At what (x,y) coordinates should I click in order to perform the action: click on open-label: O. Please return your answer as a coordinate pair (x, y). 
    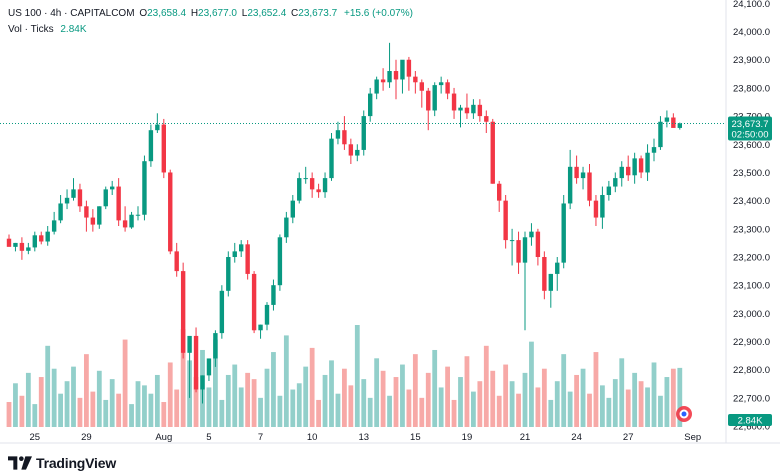
    Looking at the image, I should click on (143, 13).